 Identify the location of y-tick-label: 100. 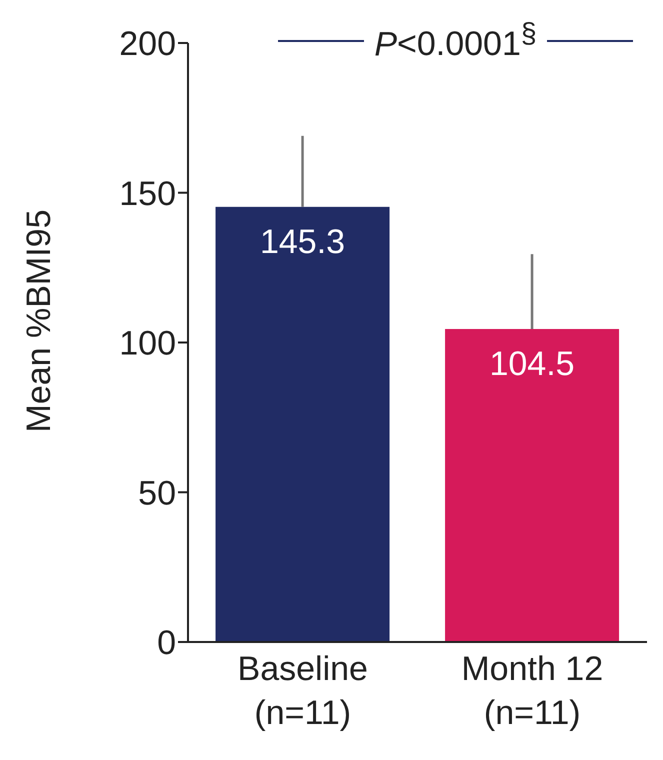
(147, 343).